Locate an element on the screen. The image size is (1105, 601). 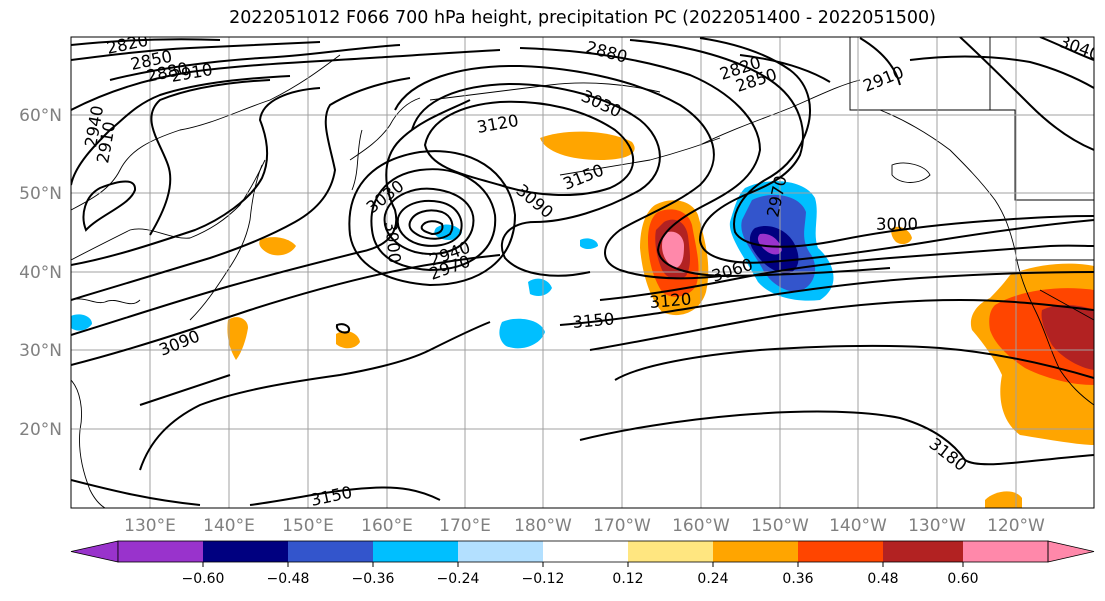
colorbar-tick-label: 0.48 is located at coordinates (882, 579).